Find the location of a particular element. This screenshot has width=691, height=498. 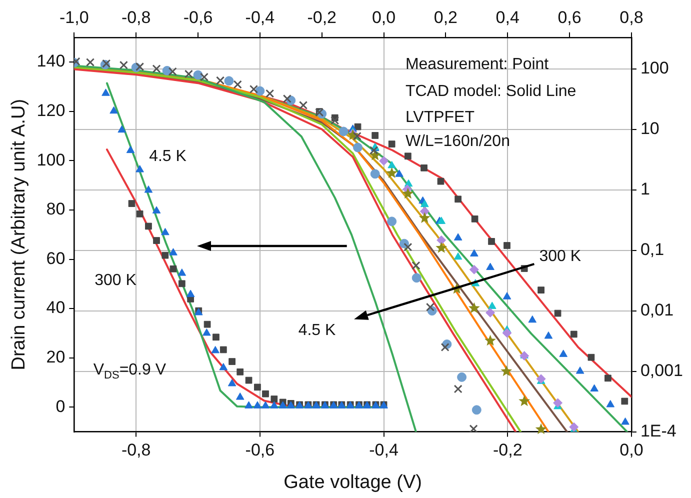

y2-tick-label: 100 is located at coordinates (654, 68).